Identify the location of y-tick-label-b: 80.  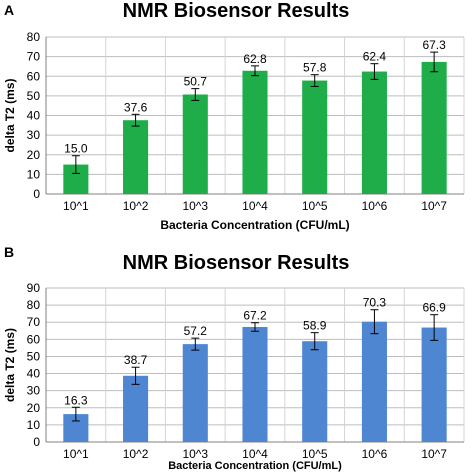
(34, 305).